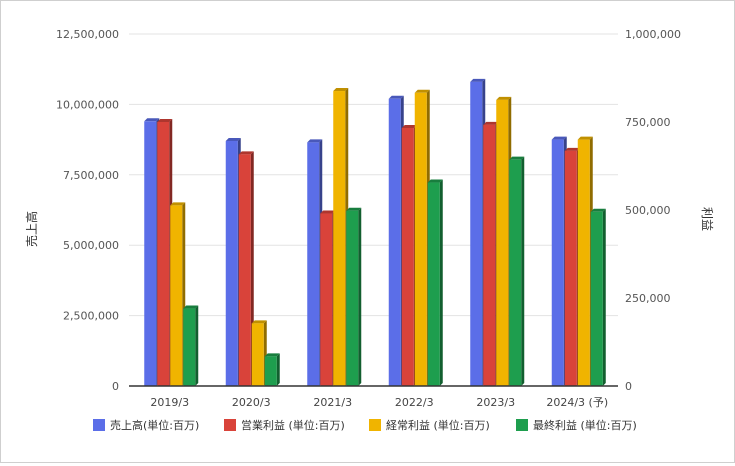  What do you see at coordinates (91, 175) in the screenshot?
I see `left-tick-label: 7,500,000` at bounding box center [91, 175].